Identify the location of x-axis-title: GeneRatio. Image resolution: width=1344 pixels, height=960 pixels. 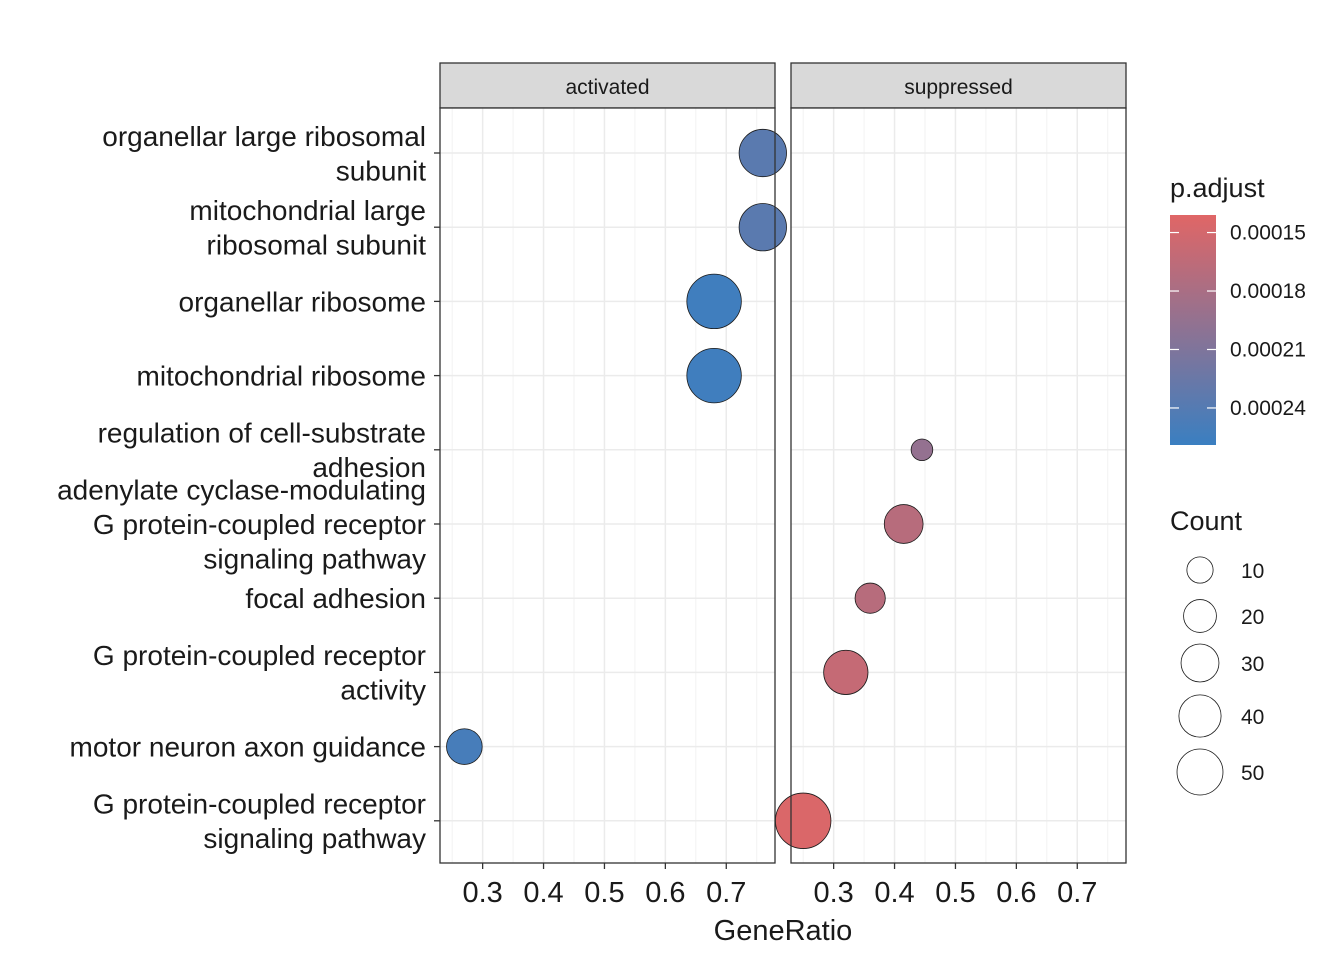
(783, 931).